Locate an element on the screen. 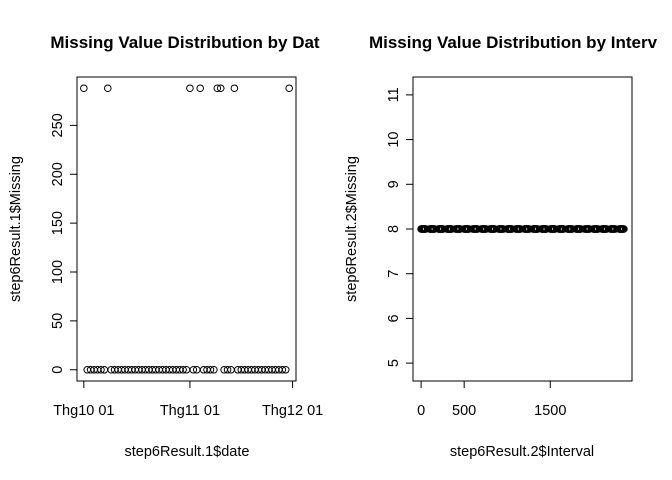  right-points is located at coordinates (522, 229).